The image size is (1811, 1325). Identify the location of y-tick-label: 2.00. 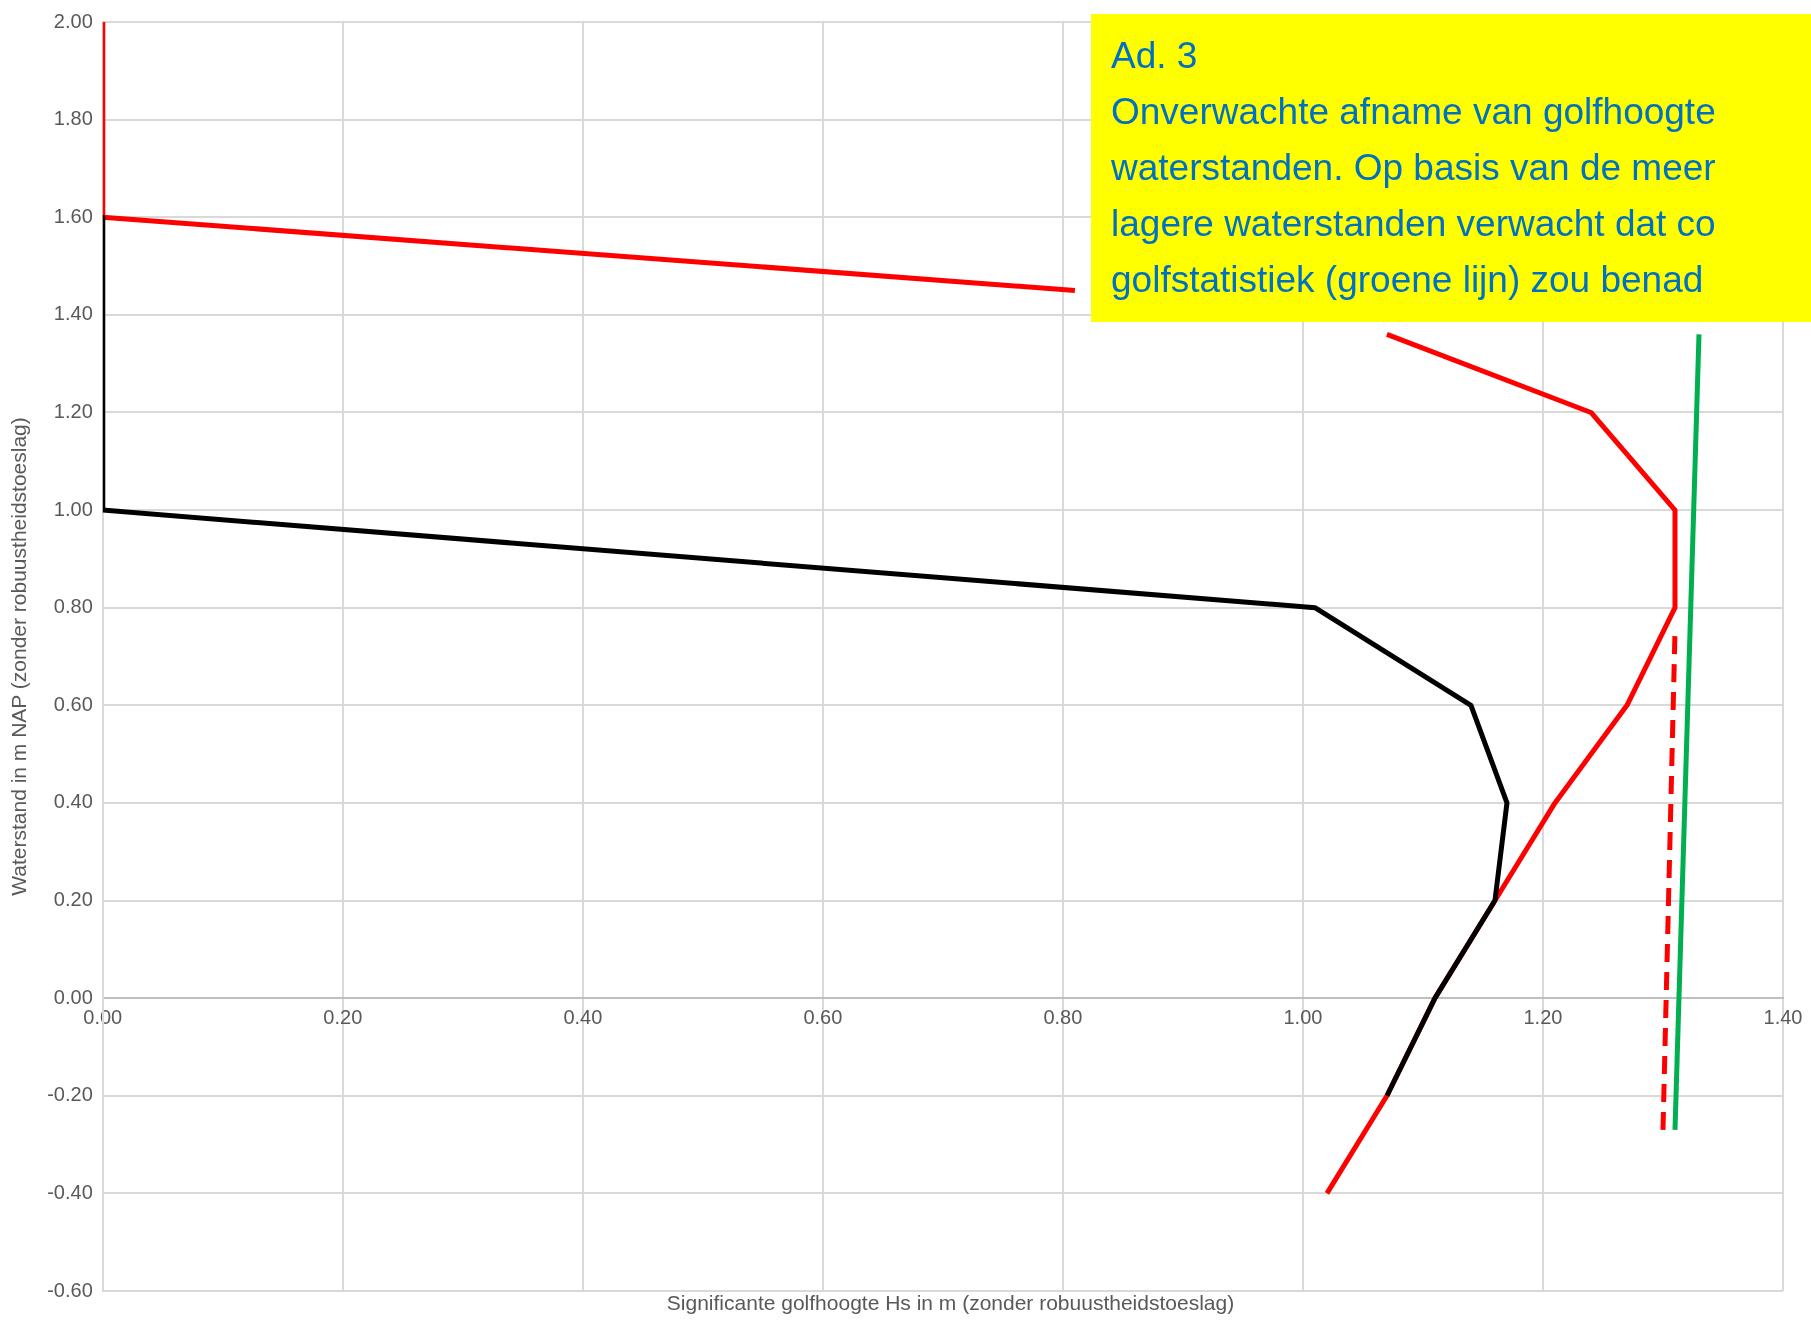
(73, 20).